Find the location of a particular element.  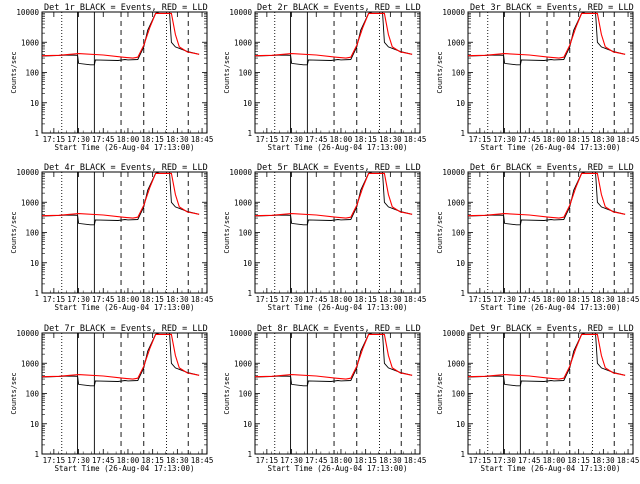

chart-title: Det 6r BLACK = Events, RED = LLD is located at coordinates (552, 168).